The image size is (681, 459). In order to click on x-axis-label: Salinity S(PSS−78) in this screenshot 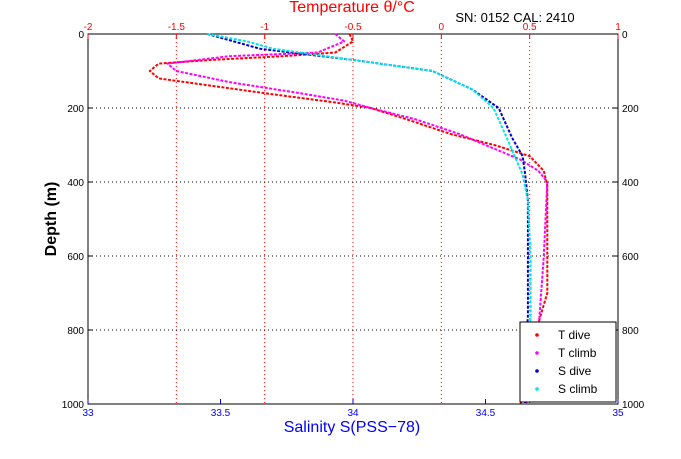, I will do `click(352, 427)`.